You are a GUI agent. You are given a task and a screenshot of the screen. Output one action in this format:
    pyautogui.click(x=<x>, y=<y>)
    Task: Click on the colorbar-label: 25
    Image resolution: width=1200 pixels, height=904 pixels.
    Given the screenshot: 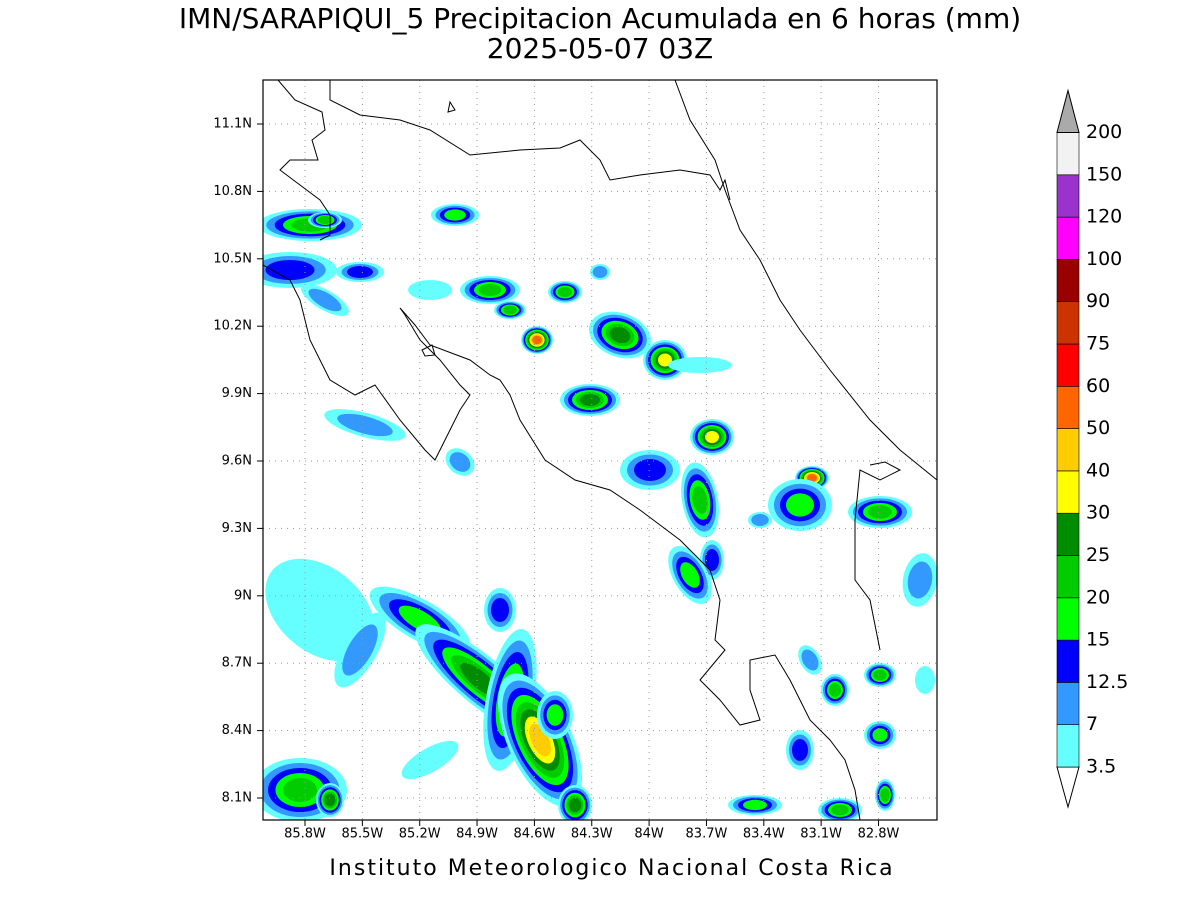 What is the action you would take?
    pyautogui.click(x=1098, y=555)
    